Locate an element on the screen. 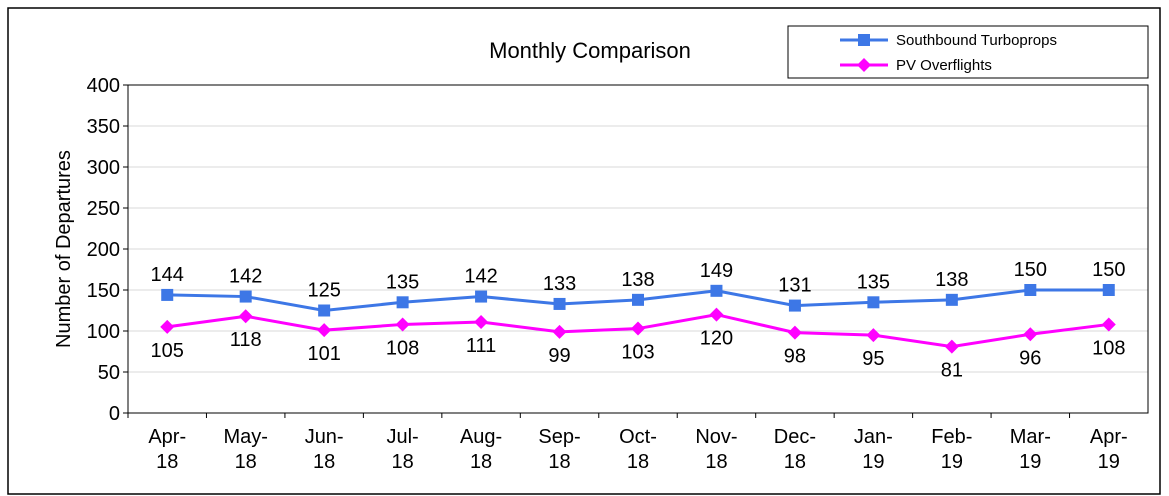  data-label: 96 is located at coordinates (1030, 358).